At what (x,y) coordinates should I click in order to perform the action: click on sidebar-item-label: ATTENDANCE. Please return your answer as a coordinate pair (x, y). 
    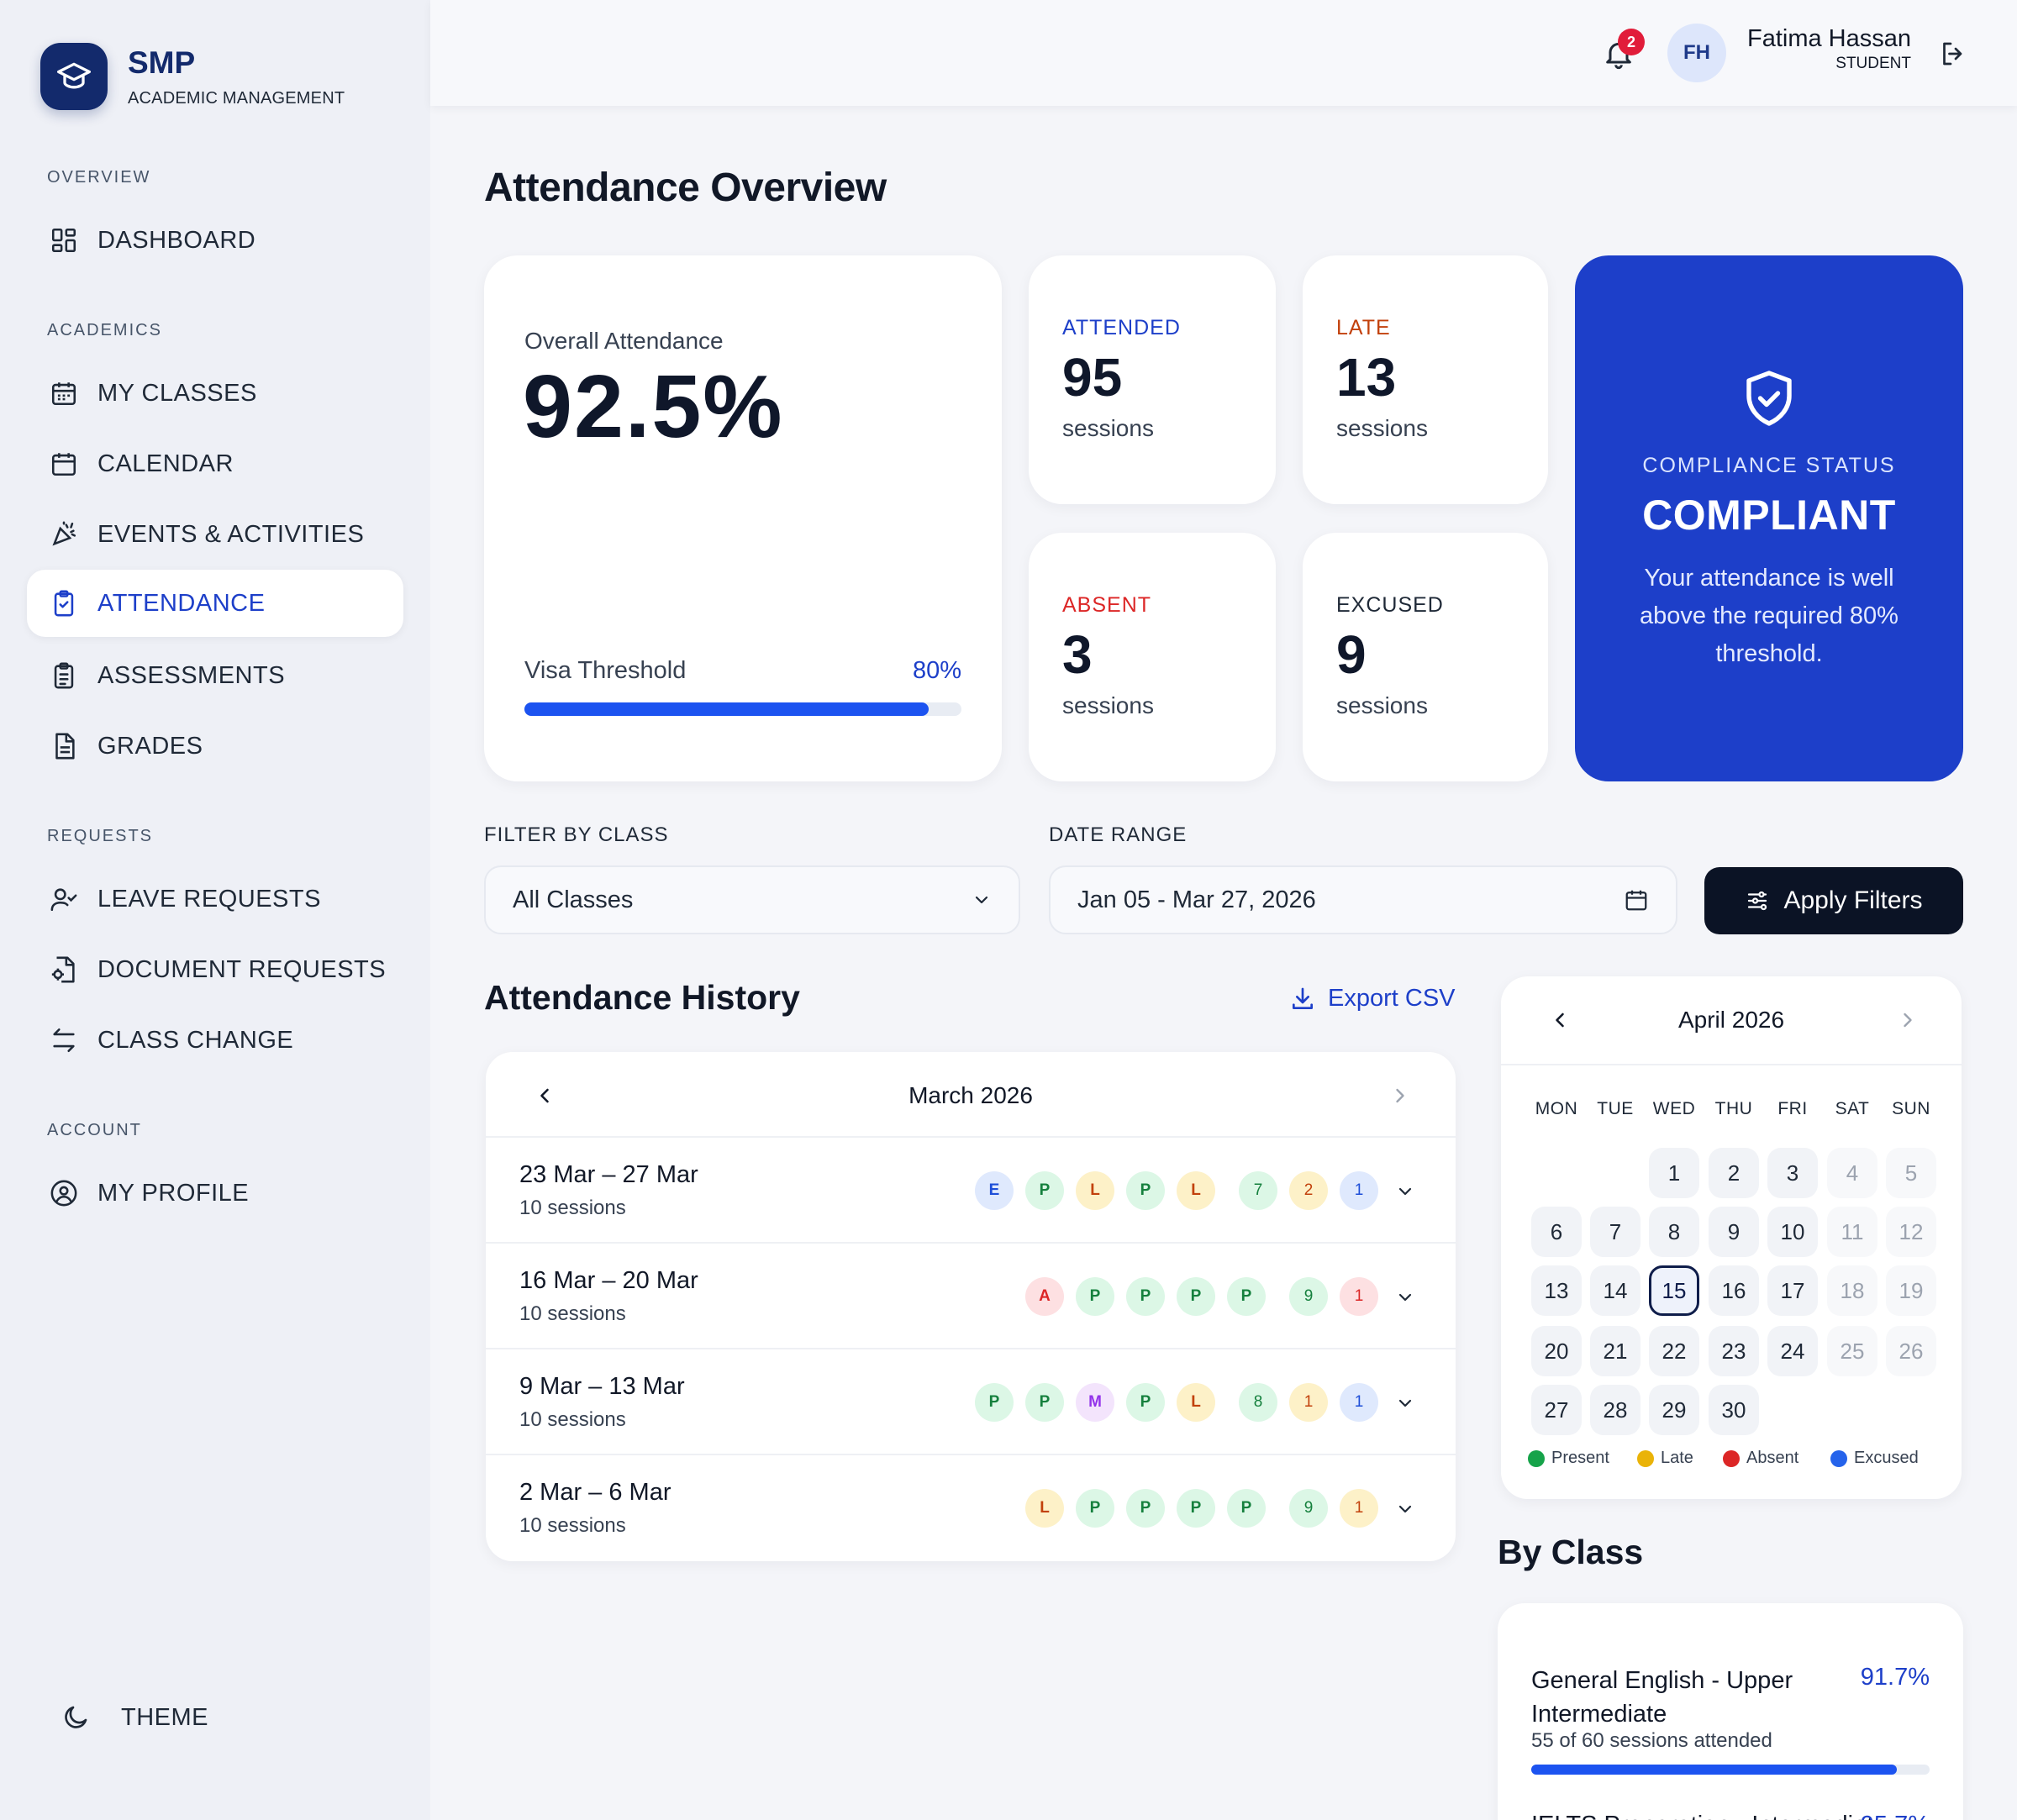
    Looking at the image, I should click on (181, 603).